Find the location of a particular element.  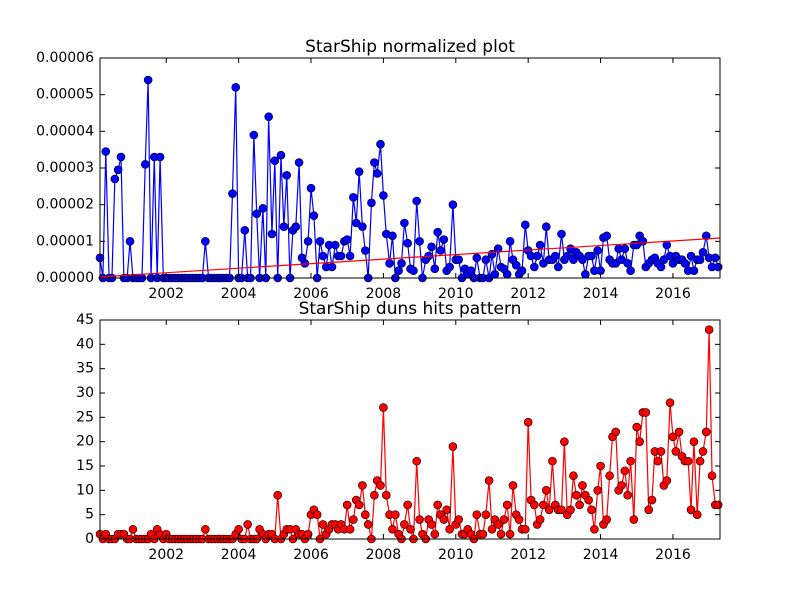

chart-title: StarShip normalized plot is located at coordinates (410, 47).